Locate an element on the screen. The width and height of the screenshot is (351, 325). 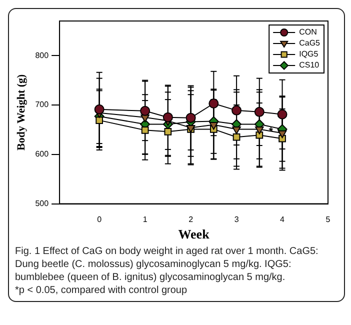
x-tick-label: 1 is located at coordinates (145, 219).